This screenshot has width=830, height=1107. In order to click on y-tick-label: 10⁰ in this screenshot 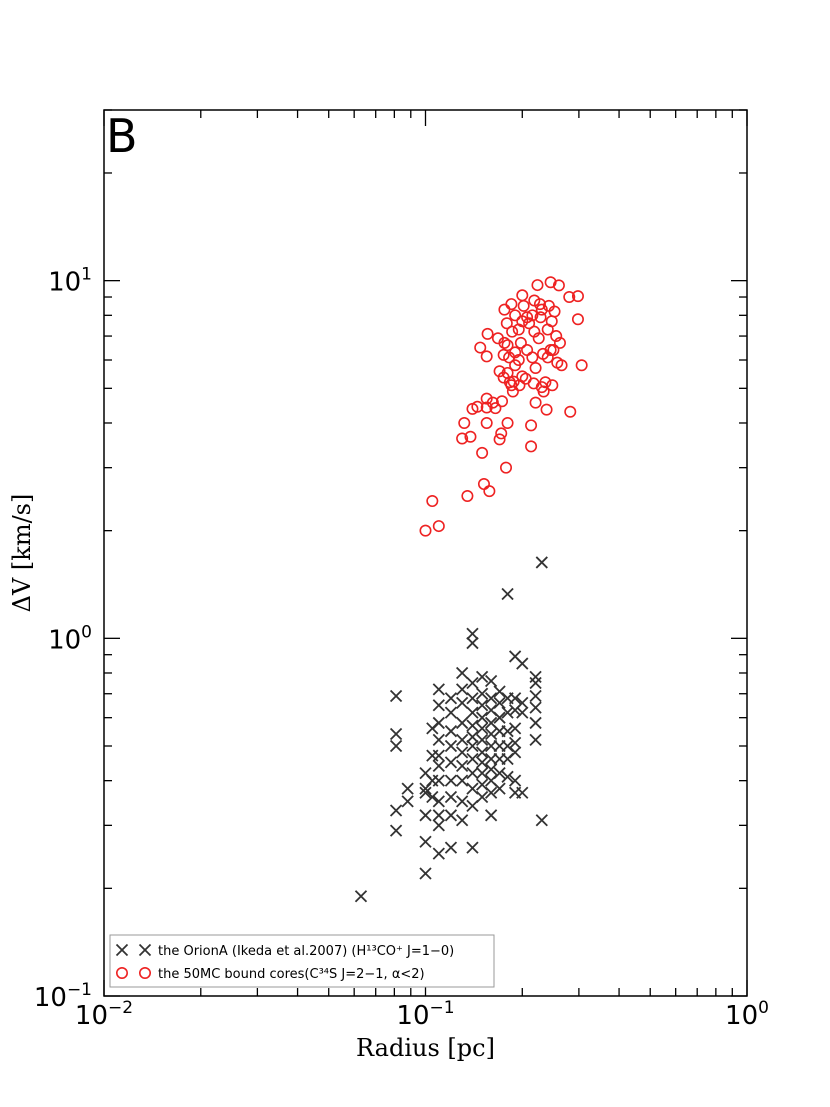, I will do `click(70, 638)`.